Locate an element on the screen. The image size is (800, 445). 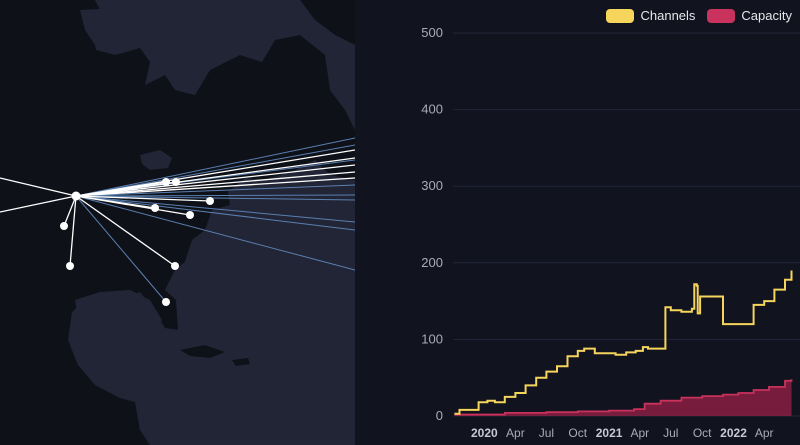
peer-nodes is located at coordinates (137, 242).